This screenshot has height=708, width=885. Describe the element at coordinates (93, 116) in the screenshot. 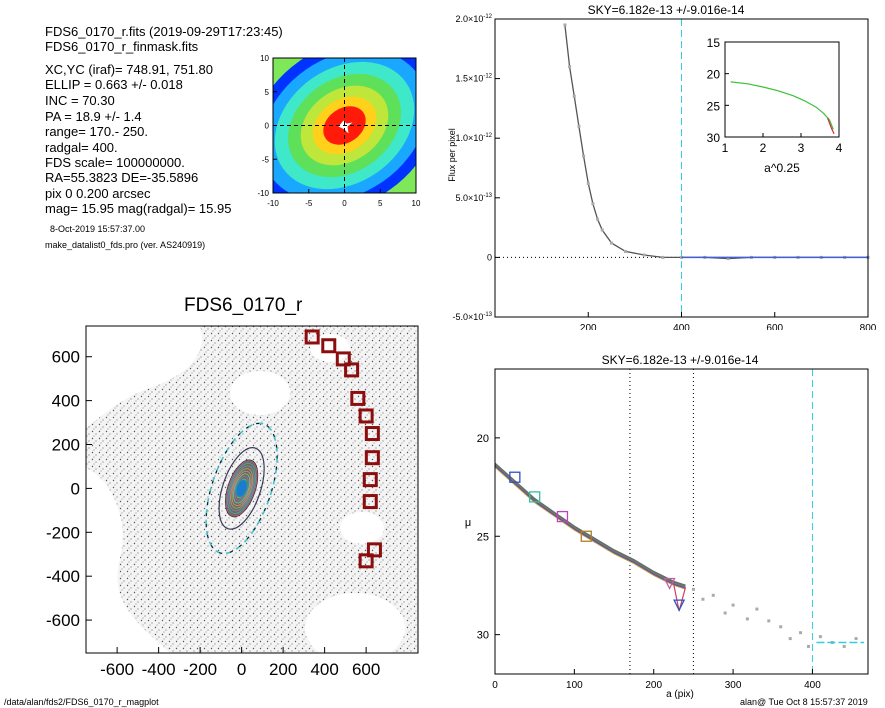

I see `param-line: PA = 18.9 +/- 1.4` at that location.